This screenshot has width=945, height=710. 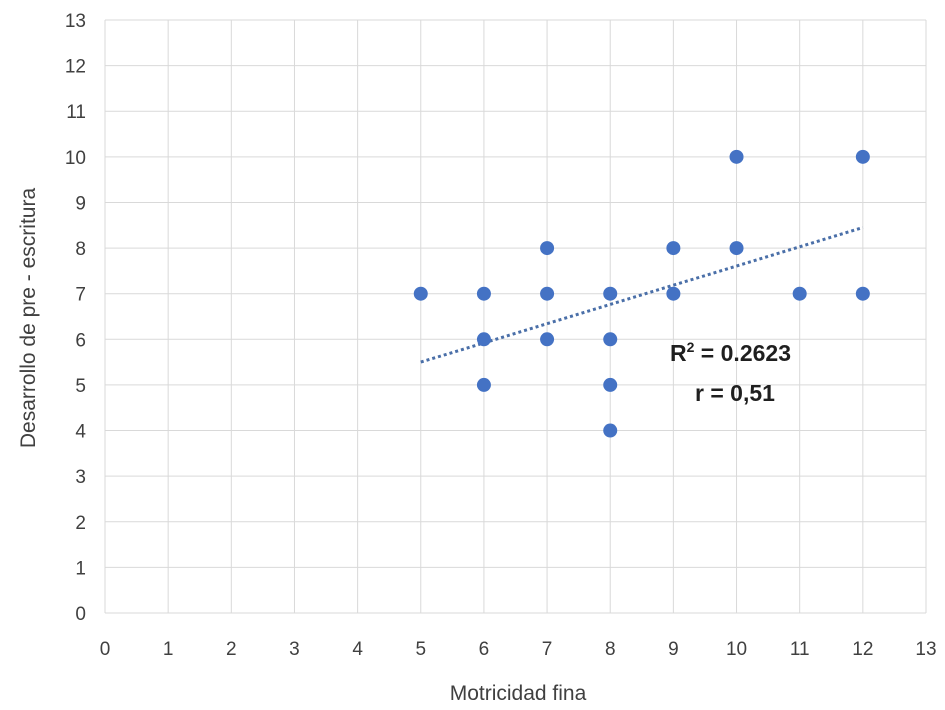 I want to click on y-tick-label: 2, so click(x=80, y=523).